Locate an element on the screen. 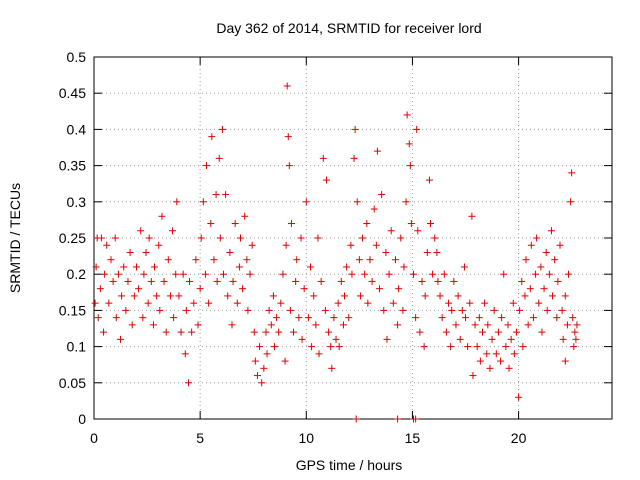  y-tick-label: 0.25 is located at coordinates (72, 238).